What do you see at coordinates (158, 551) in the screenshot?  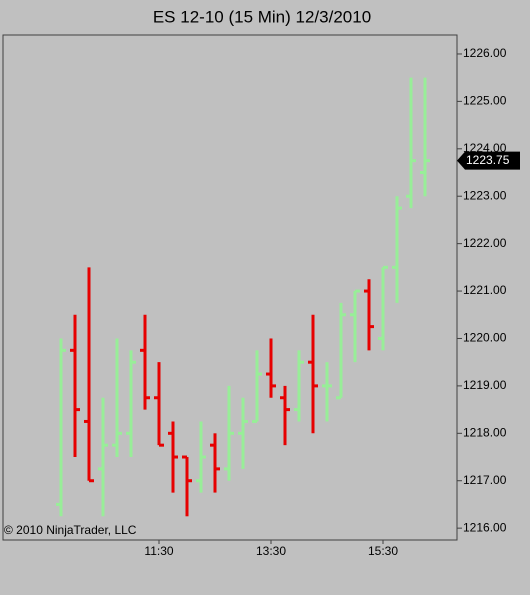 I see `x-tick-label: 11:30` at bounding box center [158, 551].